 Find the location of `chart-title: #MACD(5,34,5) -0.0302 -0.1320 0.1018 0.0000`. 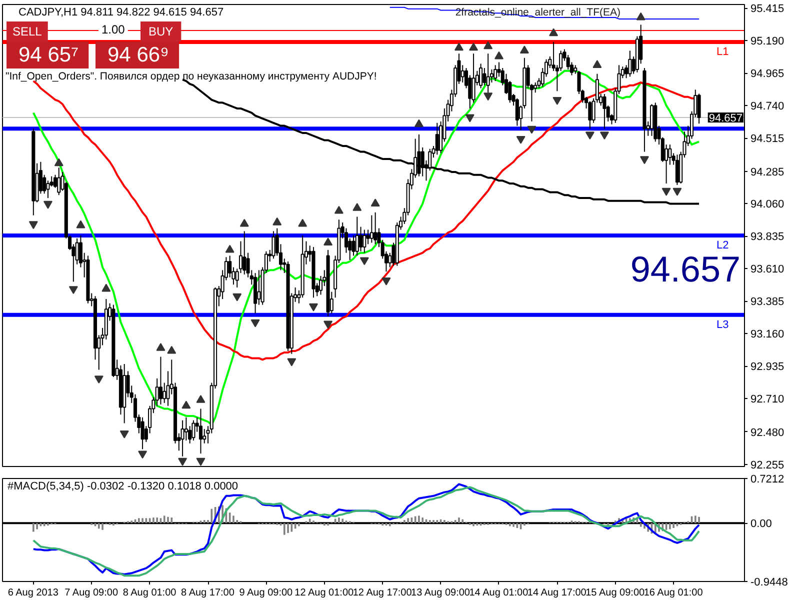

chart-title: #MACD(5,34,5) -0.0302 -0.1320 0.1018 0.0000 is located at coordinates (123, 486).